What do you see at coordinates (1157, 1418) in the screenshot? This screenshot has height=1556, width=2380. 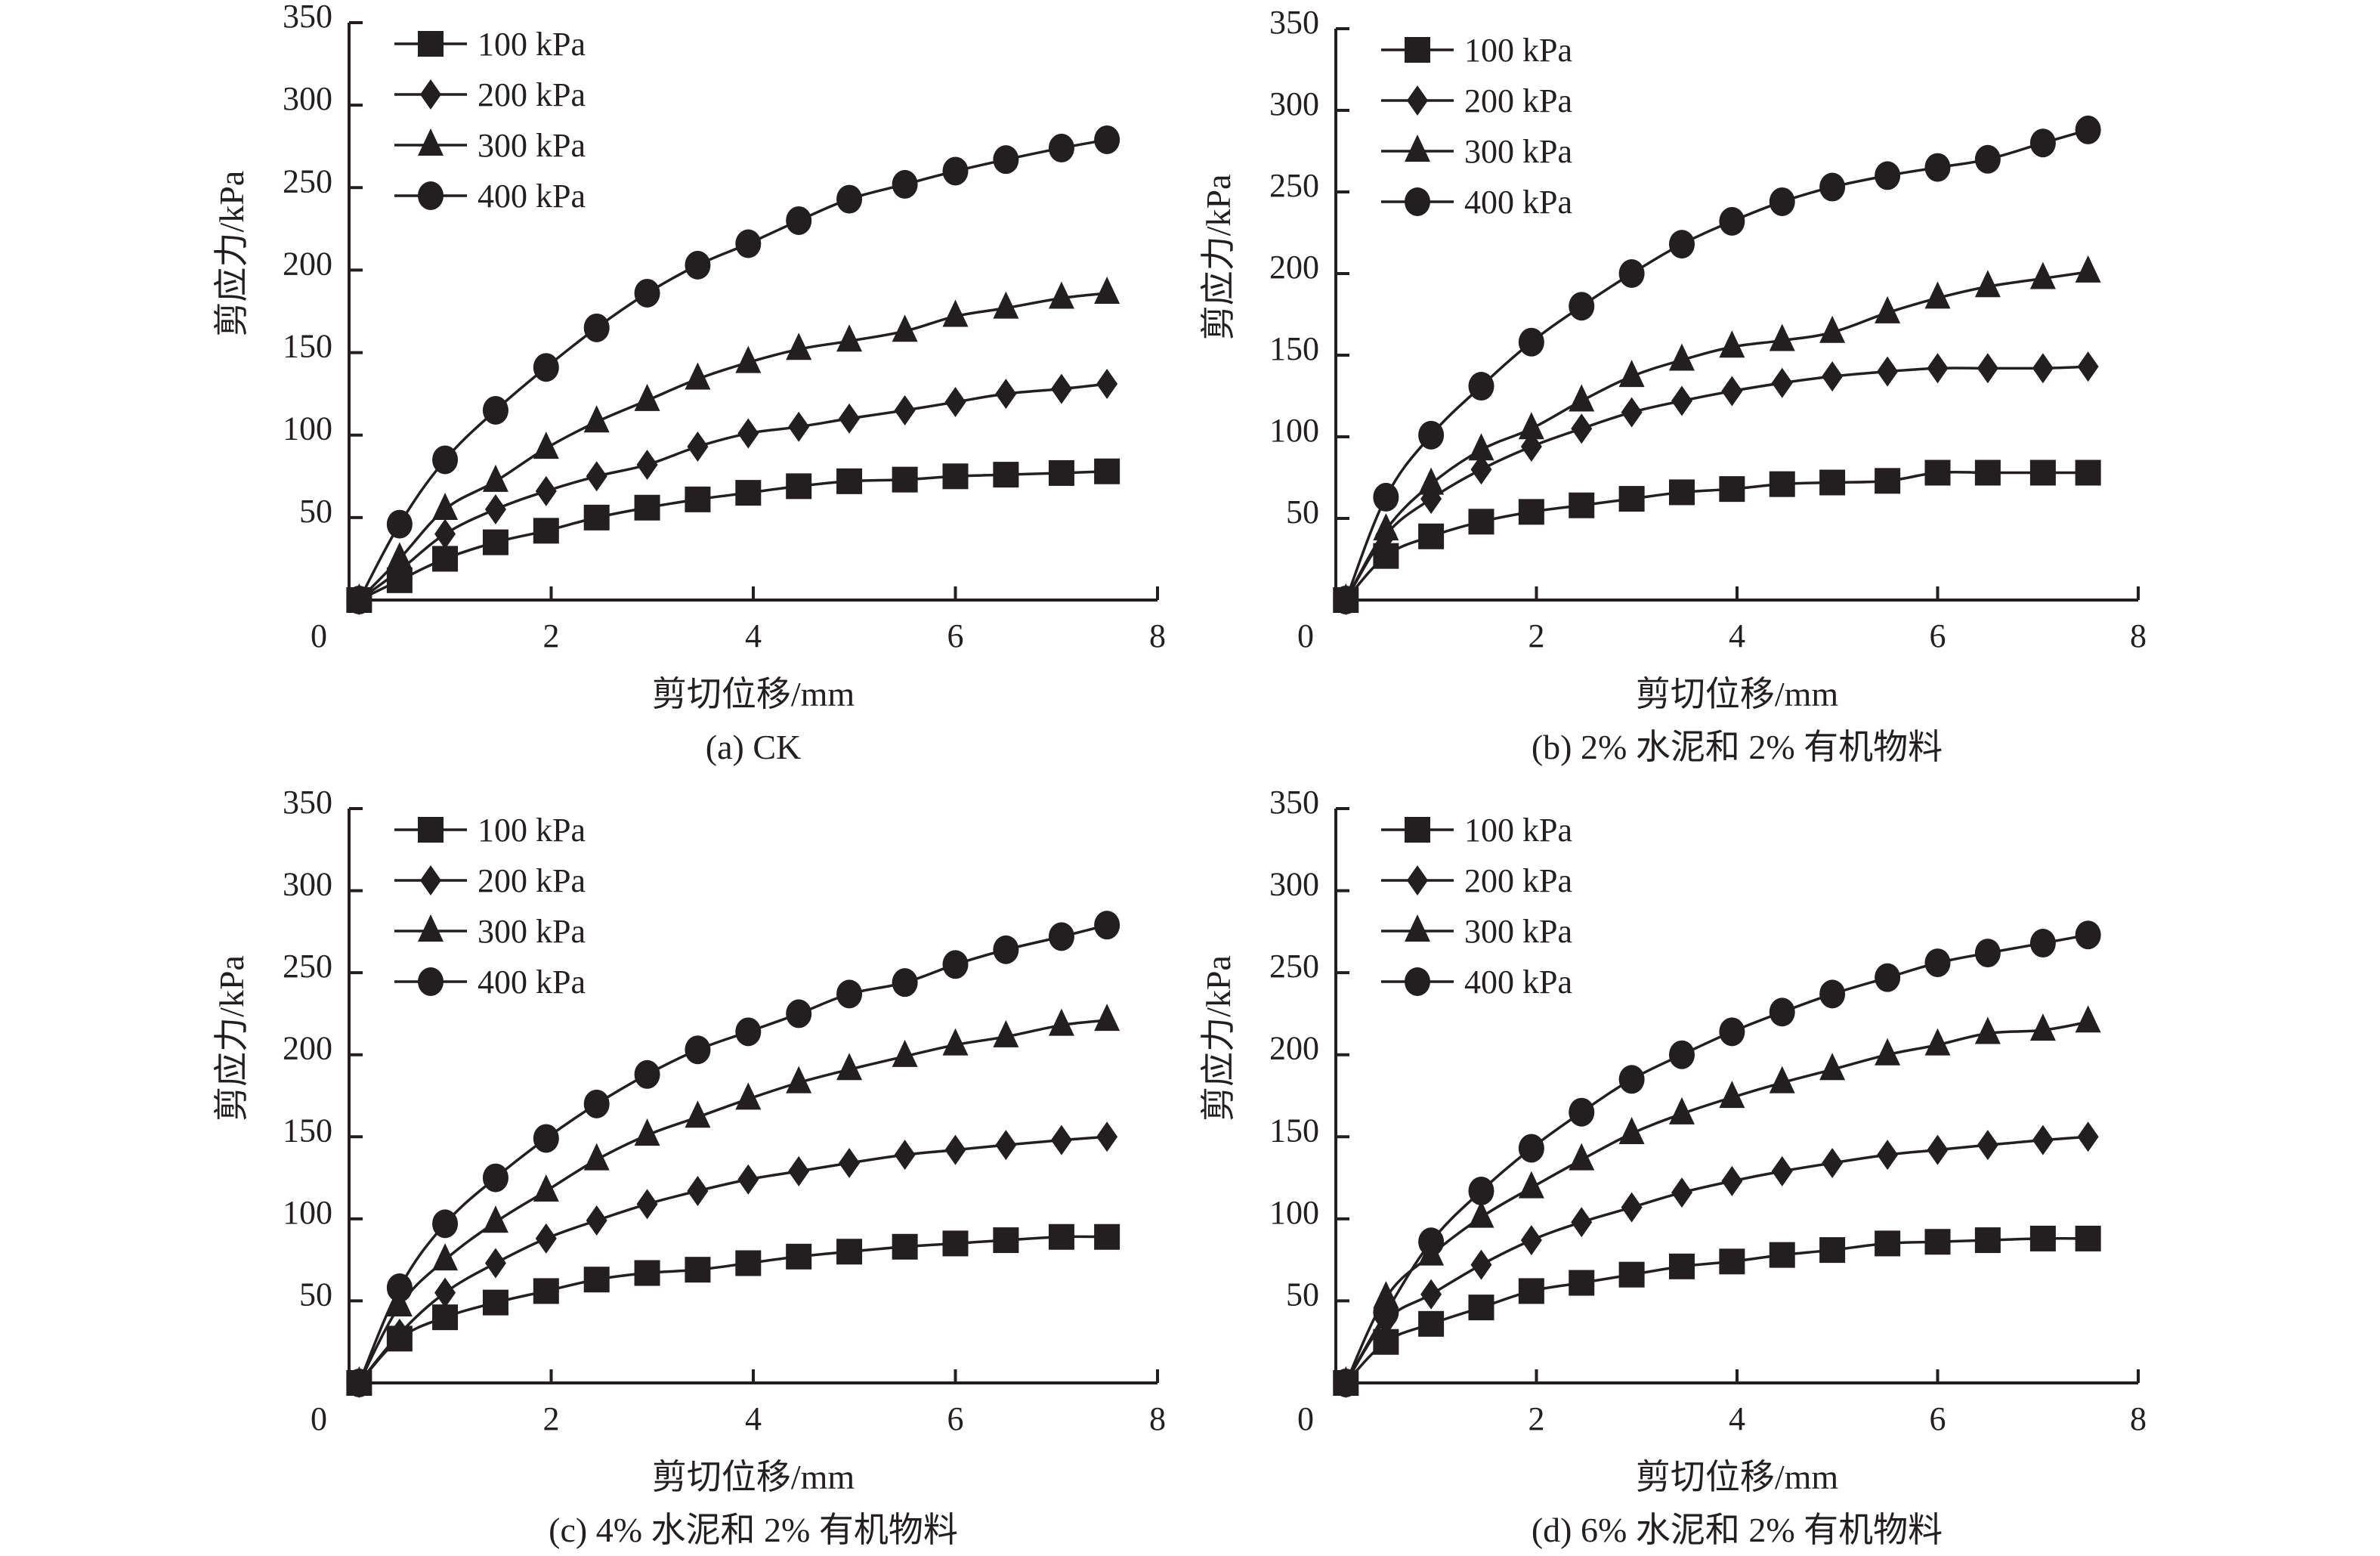 I see `x-tick-label: 8` at bounding box center [1157, 1418].